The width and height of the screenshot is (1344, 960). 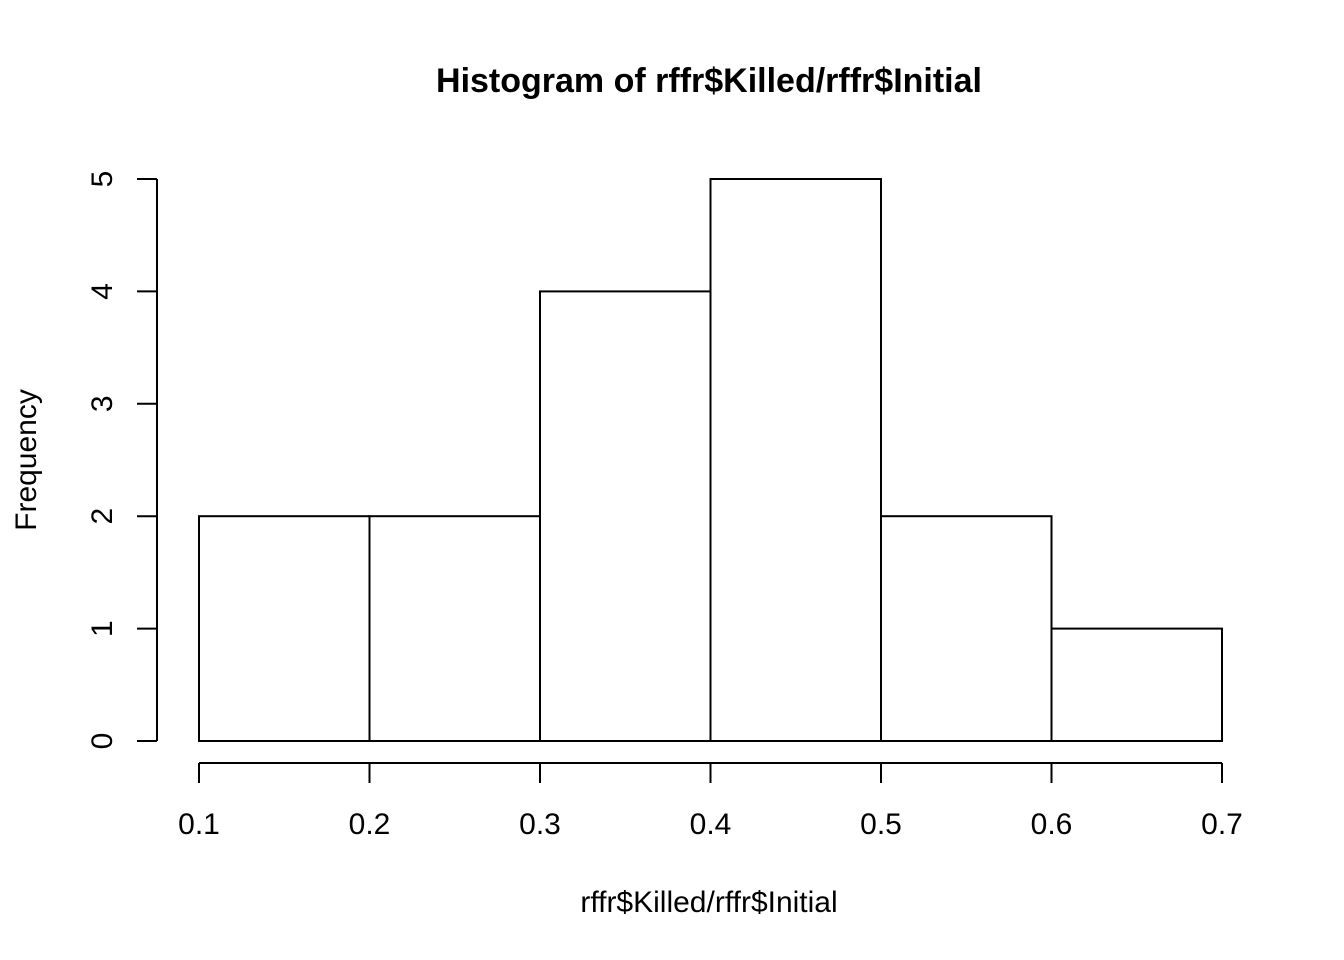 I want to click on x-tick-label-1: 0.2, so click(x=370, y=824).